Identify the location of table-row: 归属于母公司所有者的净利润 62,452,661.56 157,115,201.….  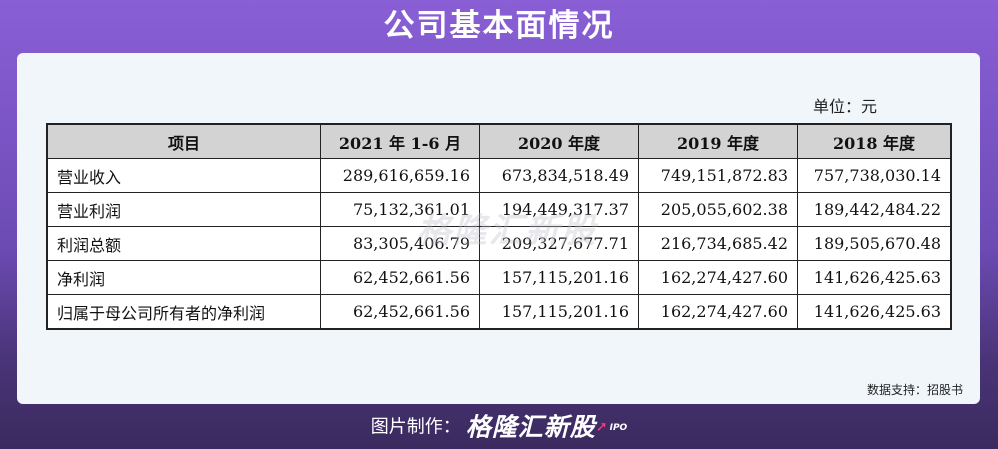
(499, 312).